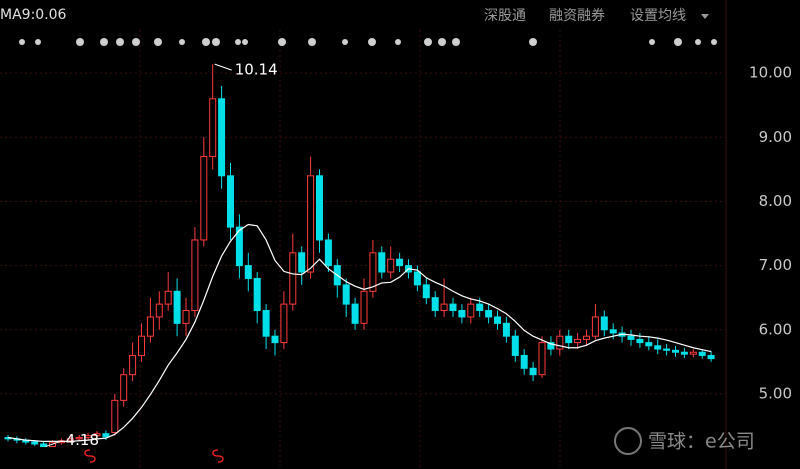  What do you see at coordinates (505, 16) in the screenshot?
I see `header-button: 深股通` at bounding box center [505, 16].